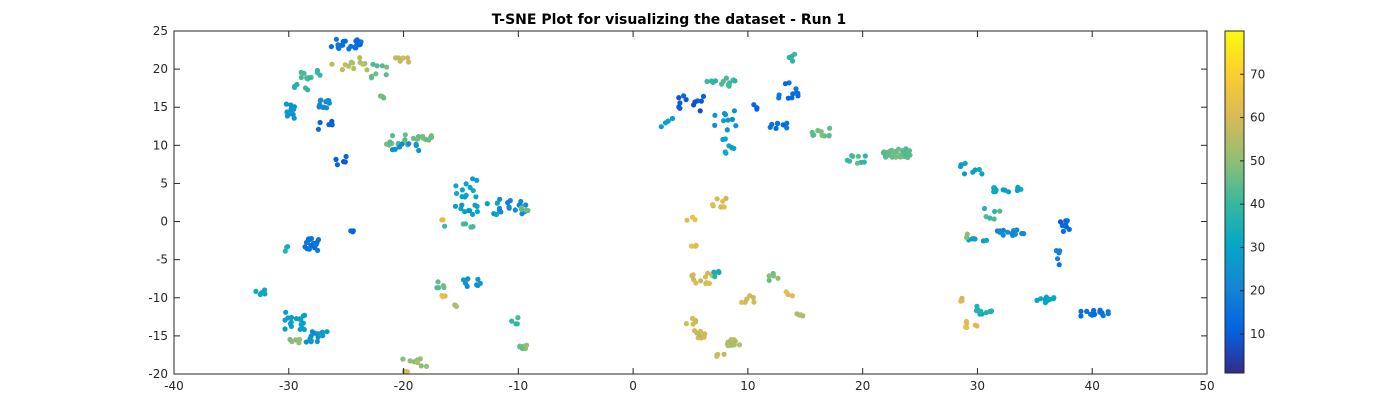  Describe the element at coordinates (158, 298) in the screenshot. I see `y-tick-label: -10` at that location.